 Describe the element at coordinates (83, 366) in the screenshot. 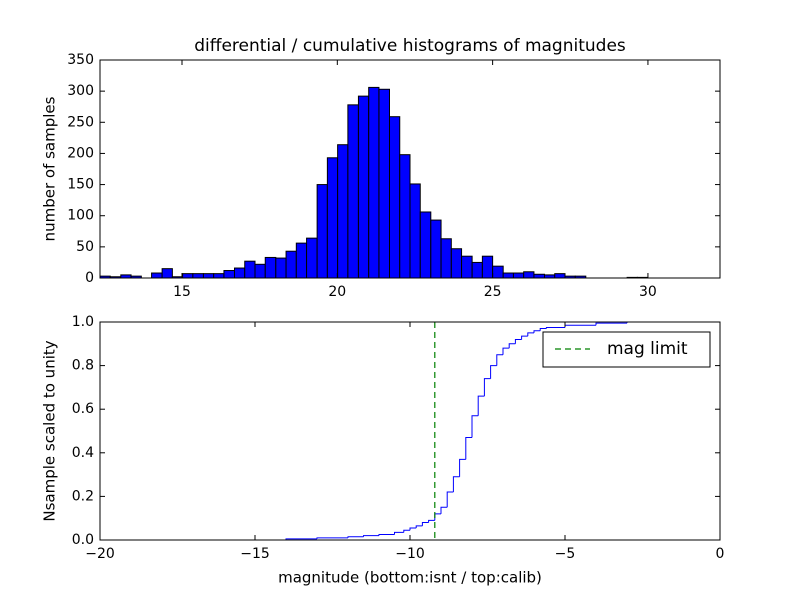

I see `y-tick-label: 0.8` at that location.